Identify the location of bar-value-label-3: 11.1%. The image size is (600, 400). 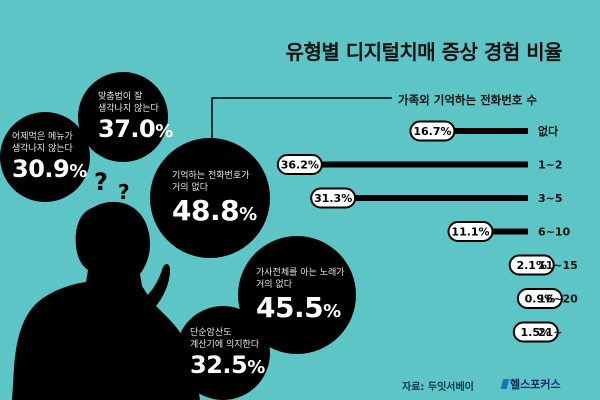
(470, 232).